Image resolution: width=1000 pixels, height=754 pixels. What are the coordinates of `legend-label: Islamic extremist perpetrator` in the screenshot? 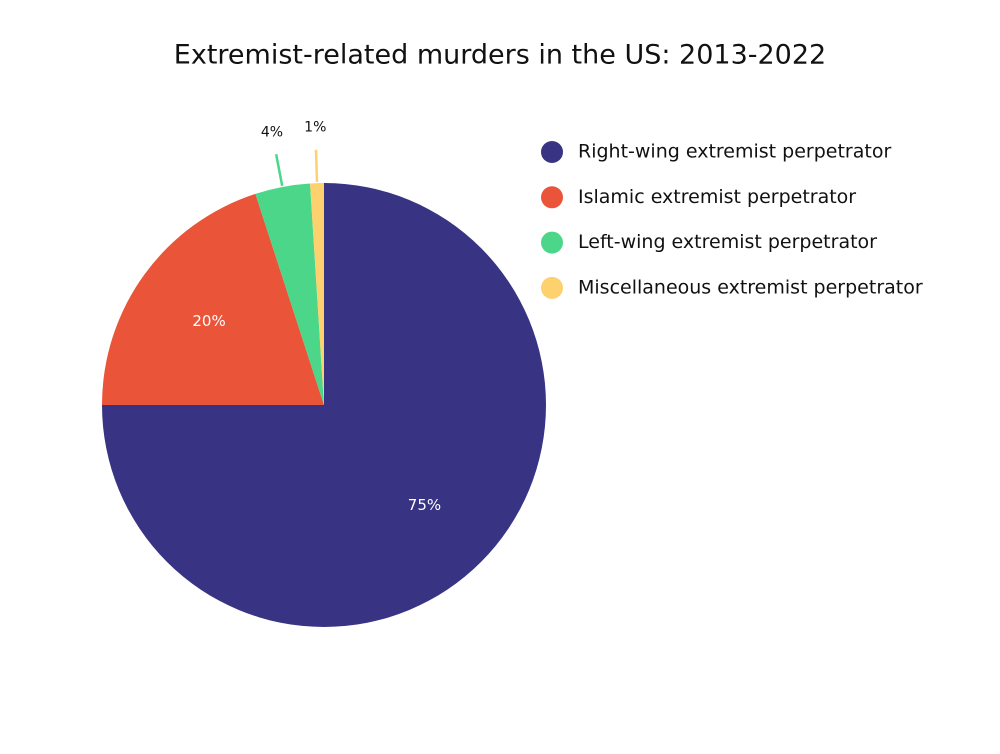 It's located at (717, 197).